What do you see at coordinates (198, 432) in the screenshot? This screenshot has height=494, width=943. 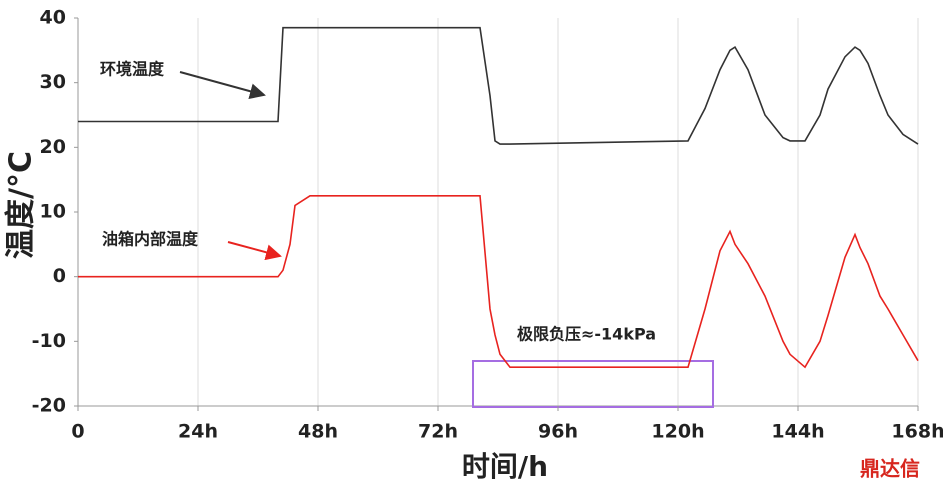 I see `x-tick-label: 24h` at bounding box center [198, 432].